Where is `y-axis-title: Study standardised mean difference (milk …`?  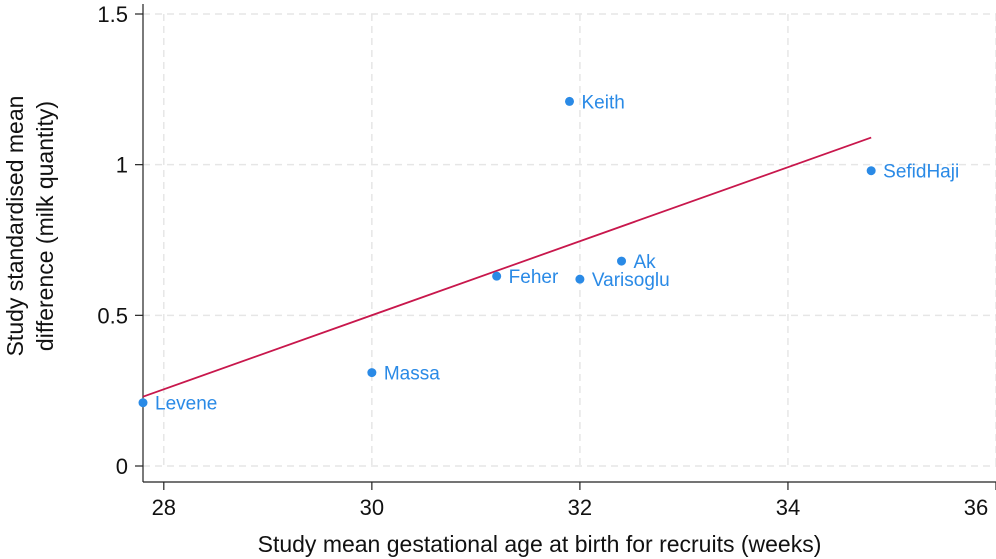 y-axis-title: Study standardised mean difference (milk … is located at coordinates (30, 226).